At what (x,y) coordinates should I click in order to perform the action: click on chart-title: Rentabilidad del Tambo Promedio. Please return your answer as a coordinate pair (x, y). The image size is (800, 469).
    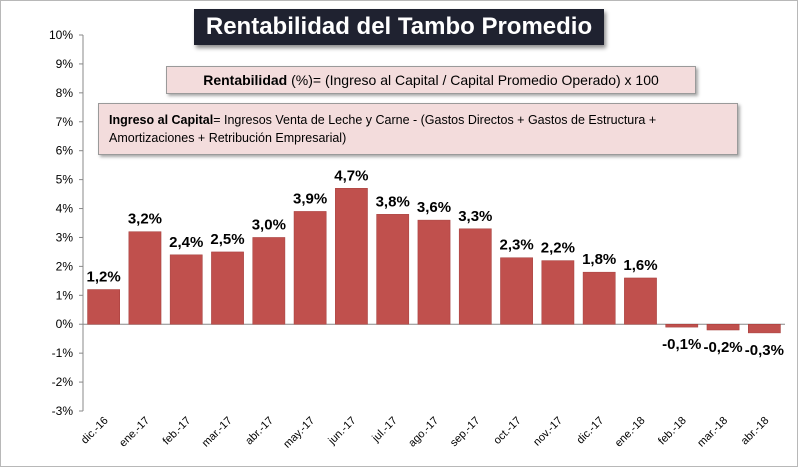
    Looking at the image, I should click on (399, 27).